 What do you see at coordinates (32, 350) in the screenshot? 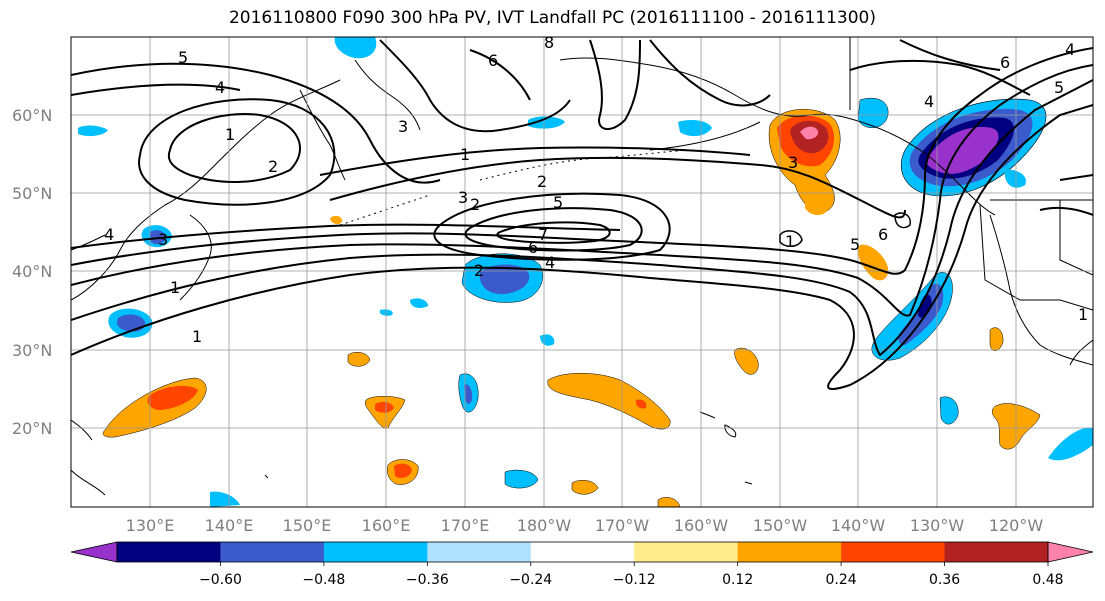
I see `lat-label: 30°N` at bounding box center [32, 350].